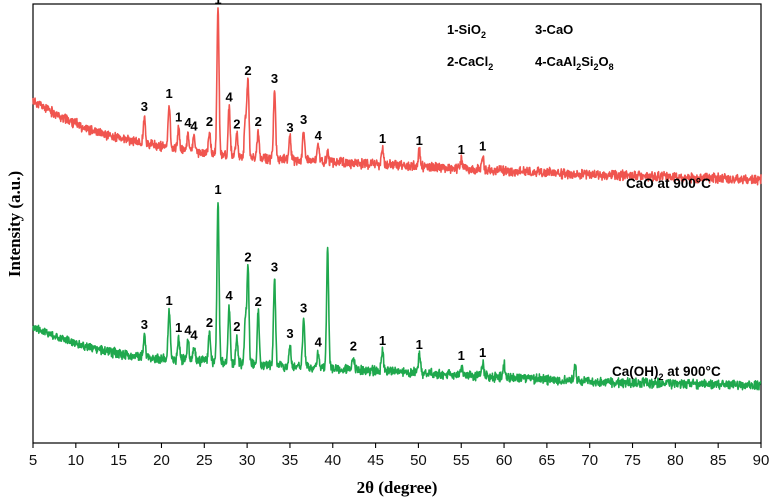 The height and width of the screenshot is (500, 772). What do you see at coordinates (461, 460) in the screenshot?
I see `x-tick-label: 55` at bounding box center [461, 460].